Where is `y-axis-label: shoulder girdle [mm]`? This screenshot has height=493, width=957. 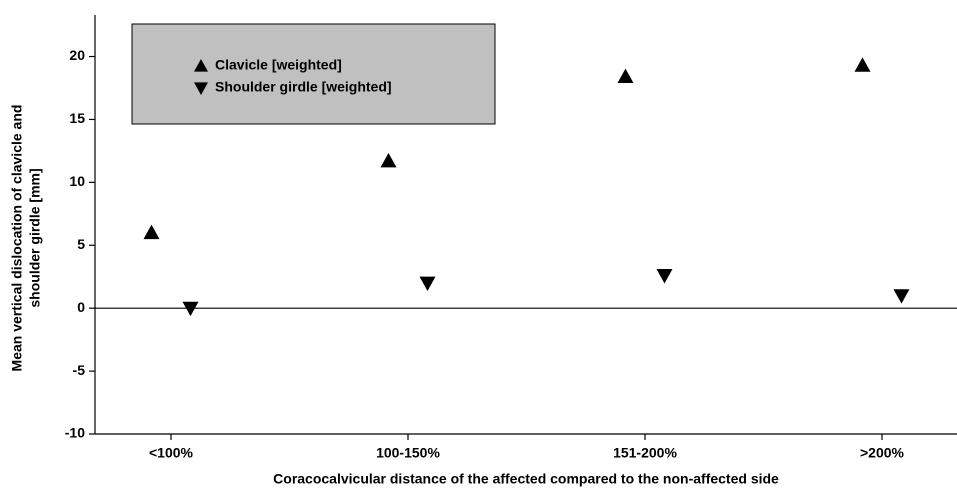 y-axis-label: shoulder girdle [mm] is located at coordinates (35, 237).